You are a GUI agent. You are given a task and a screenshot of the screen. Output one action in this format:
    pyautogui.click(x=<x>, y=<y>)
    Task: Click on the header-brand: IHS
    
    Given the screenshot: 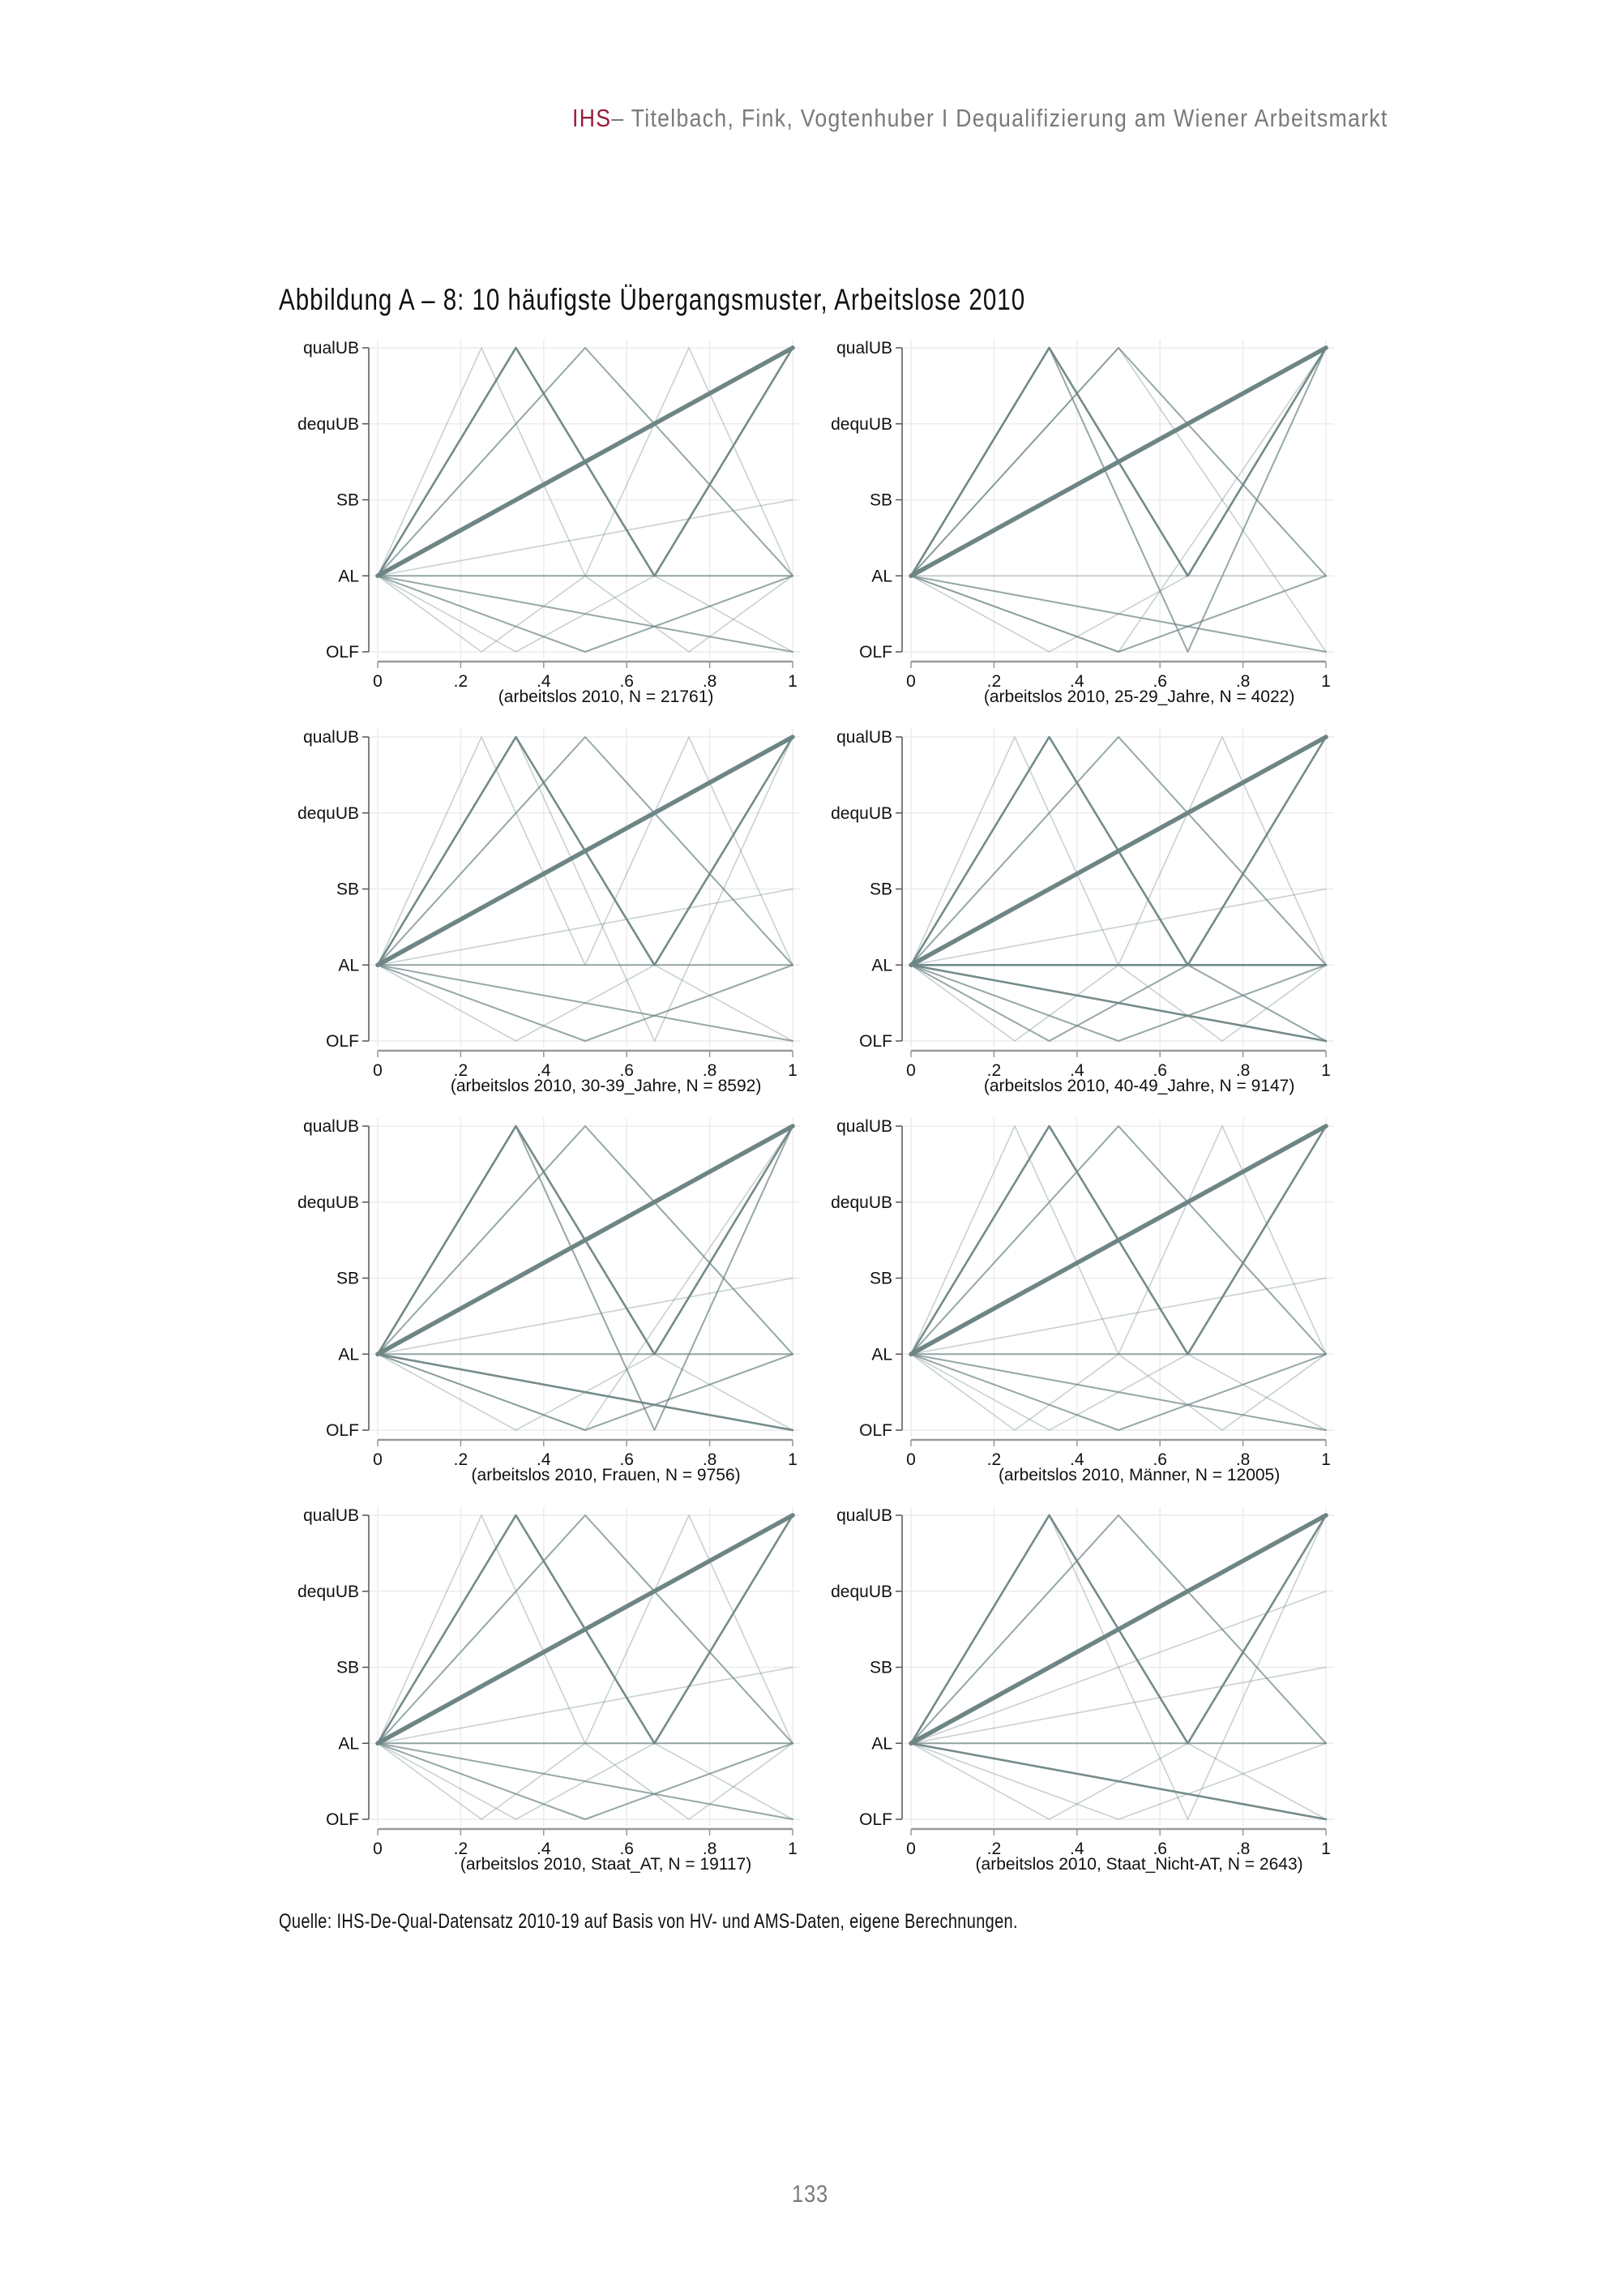 What is the action you would take?
    pyautogui.click(x=592, y=118)
    